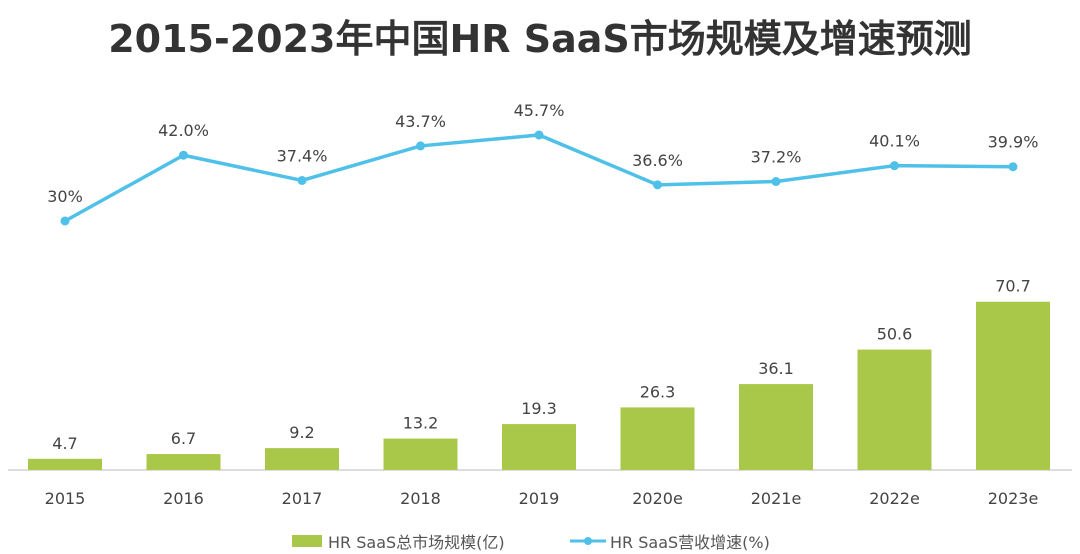 The image size is (1080, 554). I want to click on chart-title: 2015-2023年中国HR SaaS市场规模及增速预测, so click(540, 39).